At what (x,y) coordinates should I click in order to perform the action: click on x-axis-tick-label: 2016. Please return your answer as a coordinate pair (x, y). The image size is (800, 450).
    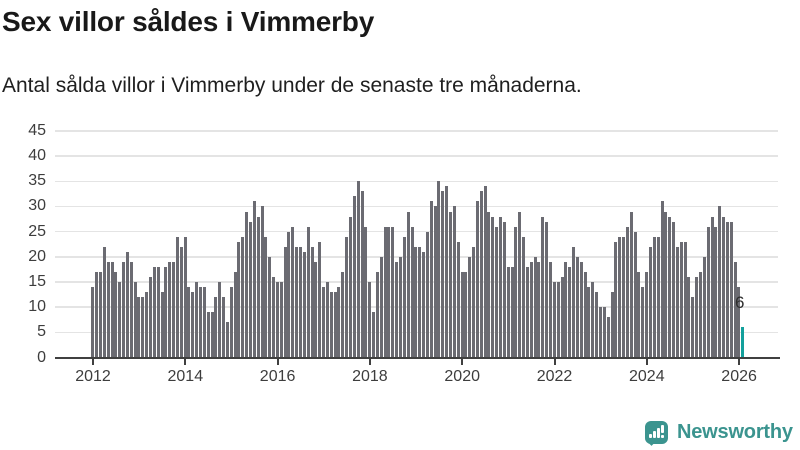
    Looking at the image, I should click on (277, 376).